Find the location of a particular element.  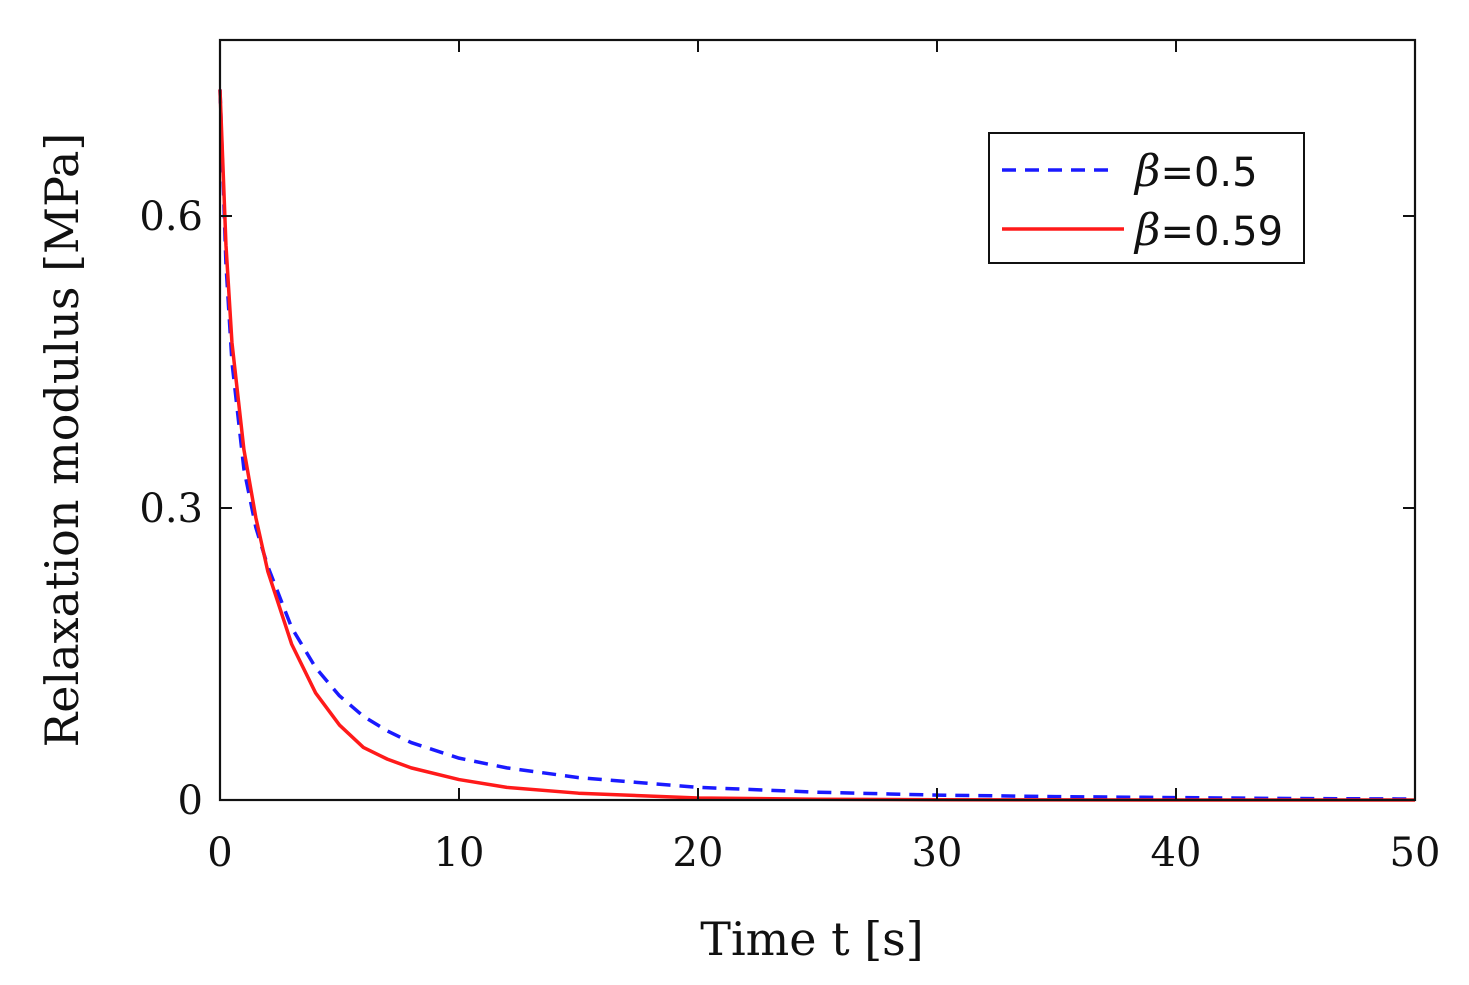

x-tick-label-40: 40 is located at coordinates (1176, 853).